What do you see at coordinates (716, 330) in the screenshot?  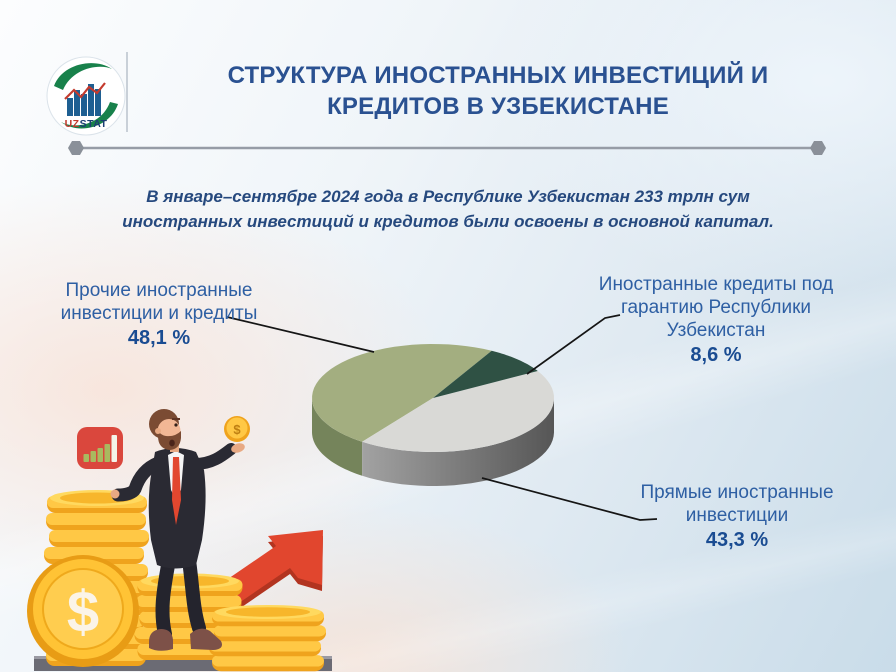 I see `callout-label: Узбекистан` at bounding box center [716, 330].